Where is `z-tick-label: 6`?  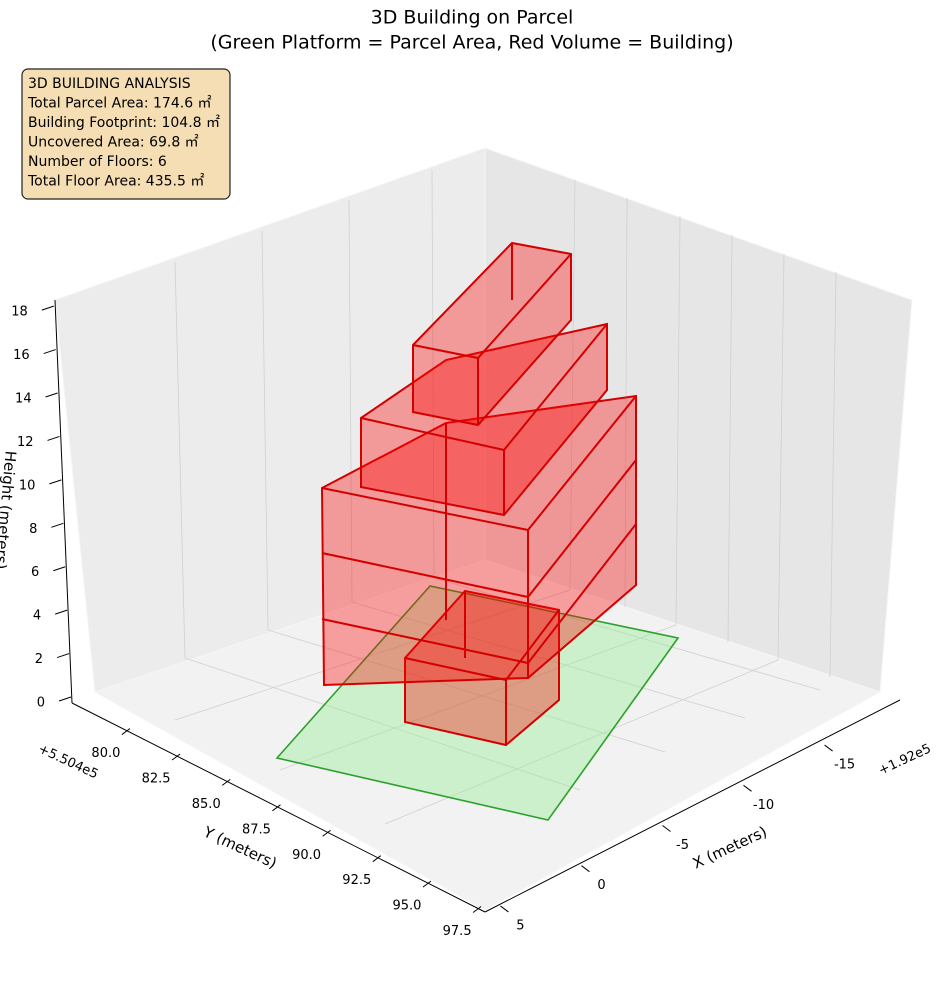
z-tick-label: 6 is located at coordinates (35, 572).